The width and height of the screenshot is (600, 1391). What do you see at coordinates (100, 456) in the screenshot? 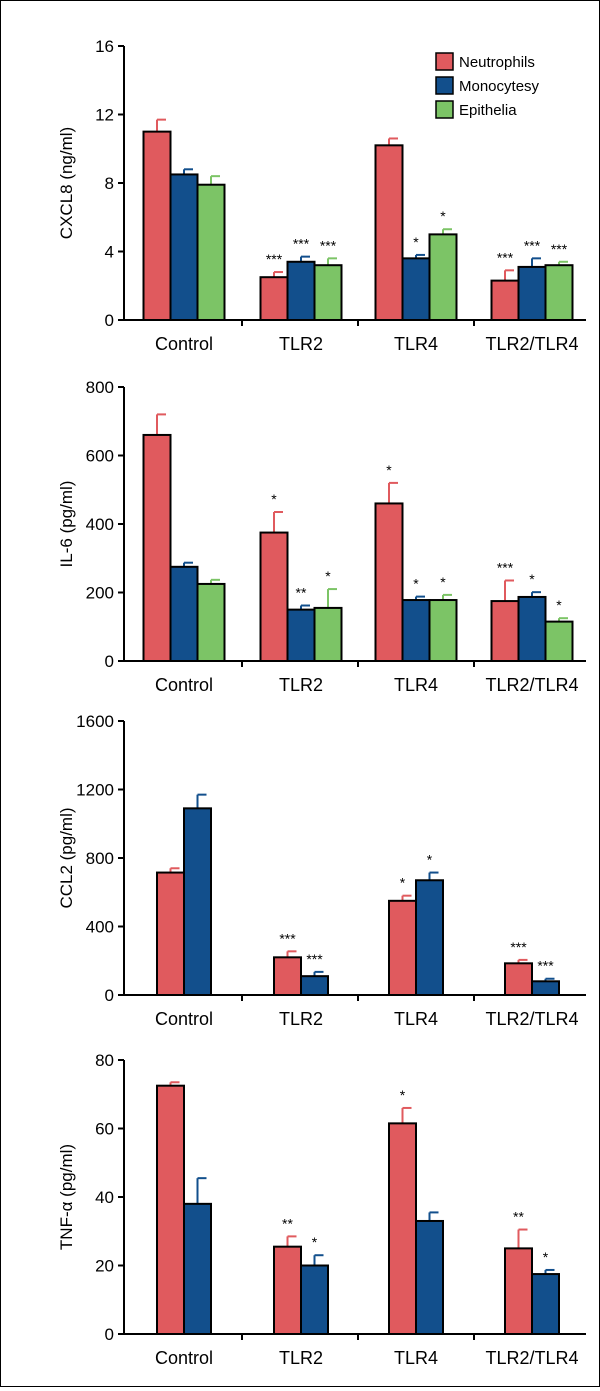
I see `y-tick-label: 600` at bounding box center [100, 456].